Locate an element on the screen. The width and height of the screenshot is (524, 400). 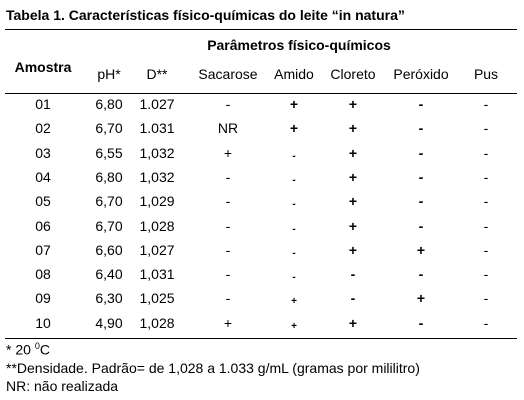
table-cell: 1,029 is located at coordinates (157, 201).